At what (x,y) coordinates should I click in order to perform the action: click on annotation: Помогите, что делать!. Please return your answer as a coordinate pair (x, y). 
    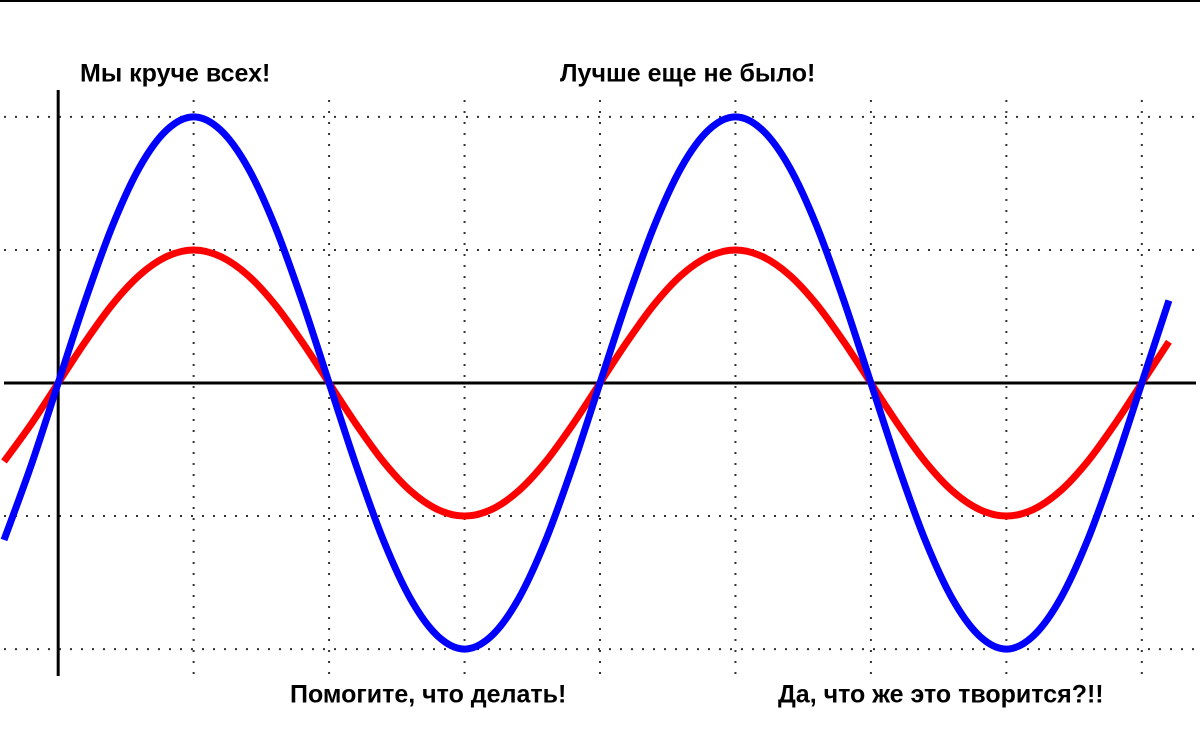
    Looking at the image, I should click on (428, 695).